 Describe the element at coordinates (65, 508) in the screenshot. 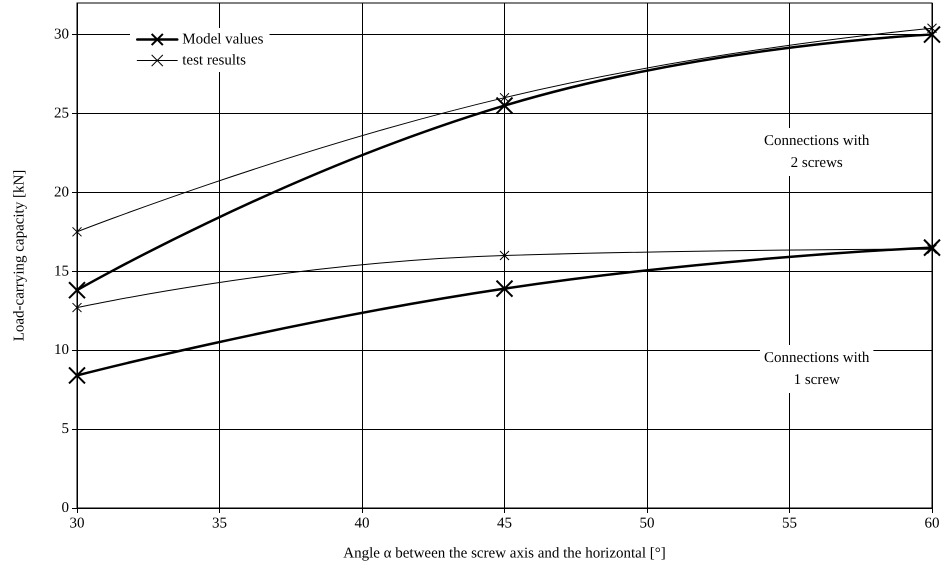

I see `y-tick-label: 0` at that location.